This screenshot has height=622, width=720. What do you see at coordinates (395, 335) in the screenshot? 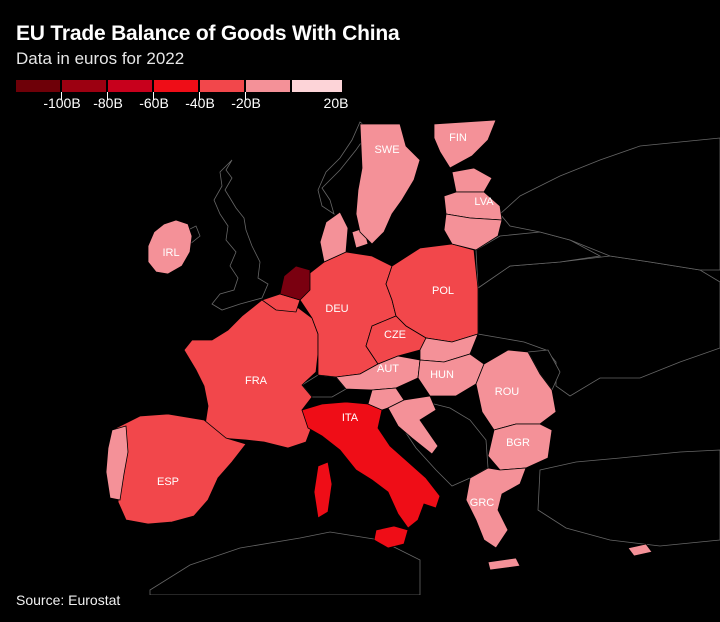
I see `label-CZE: CZE` at bounding box center [395, 335].